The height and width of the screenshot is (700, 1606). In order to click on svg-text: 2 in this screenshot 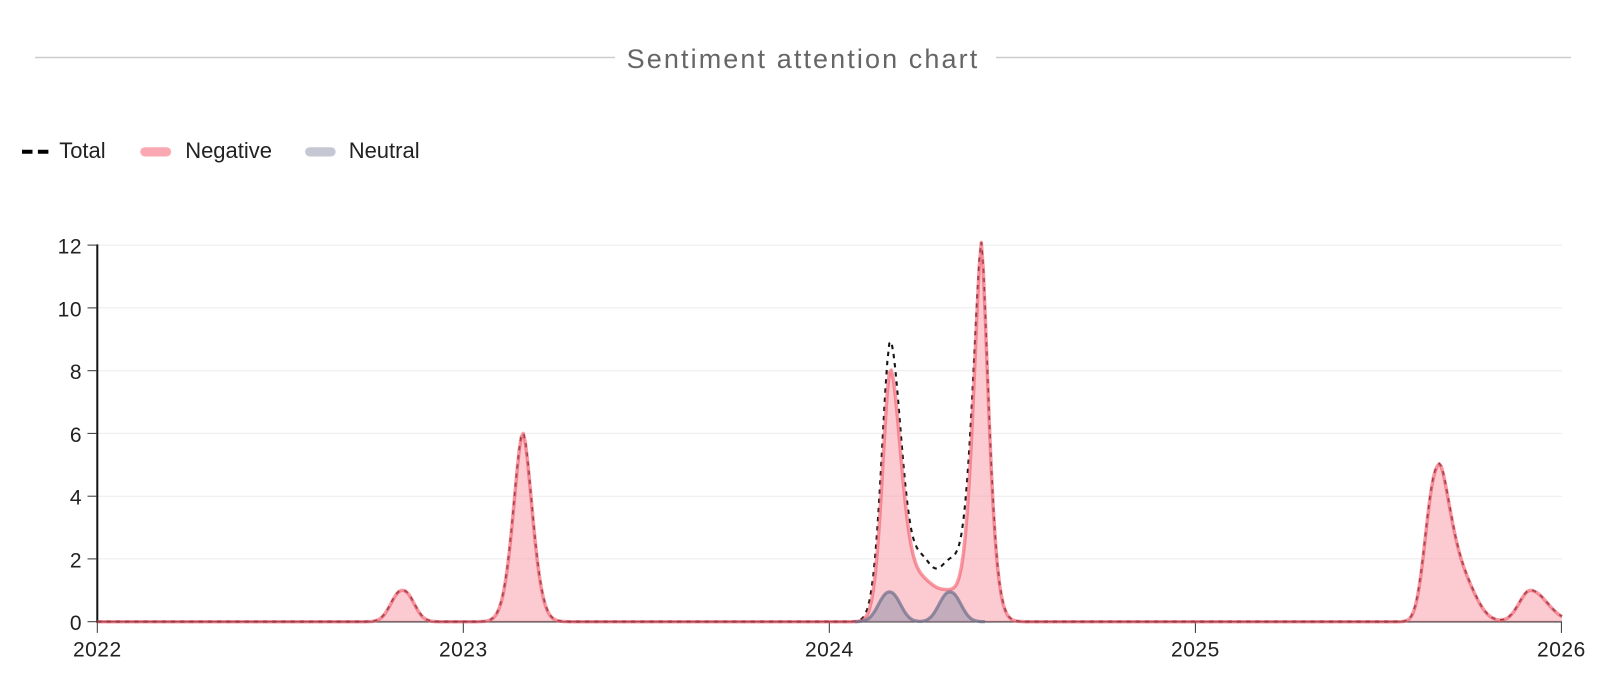, I will do `click(76, 560)`.